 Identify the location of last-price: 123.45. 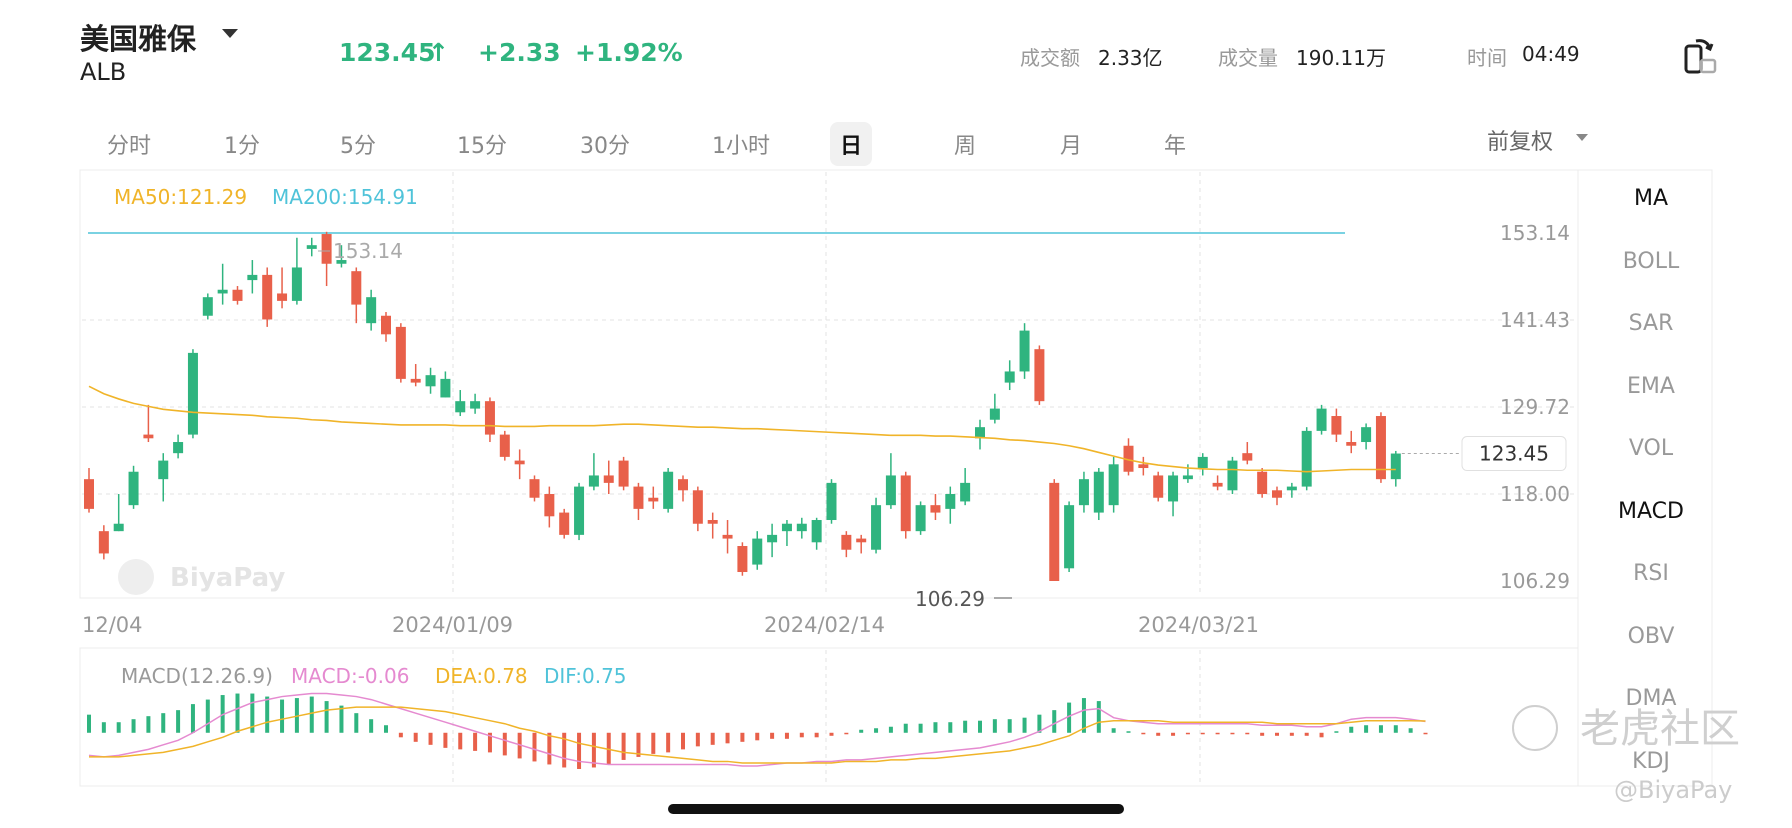
(387, 52).